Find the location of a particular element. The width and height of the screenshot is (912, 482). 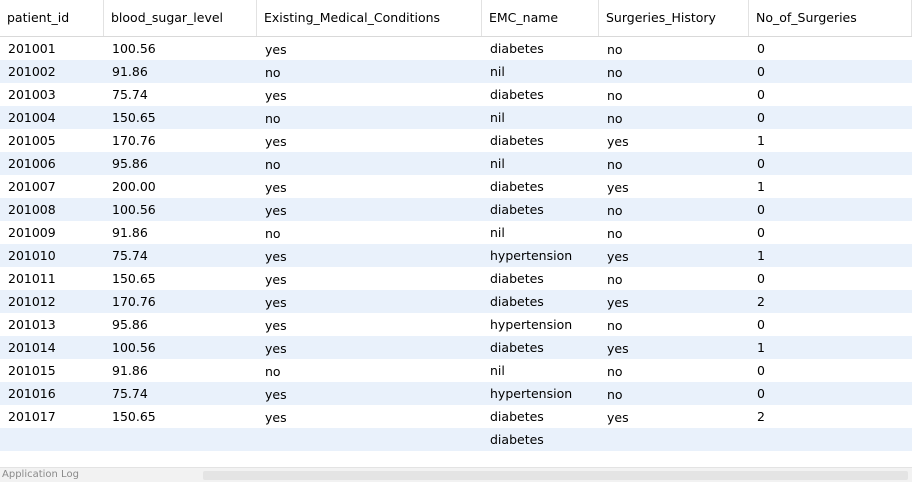

table-row: 201011 150.65 yes diabetes no 0 is located at coordinates (456, 278).